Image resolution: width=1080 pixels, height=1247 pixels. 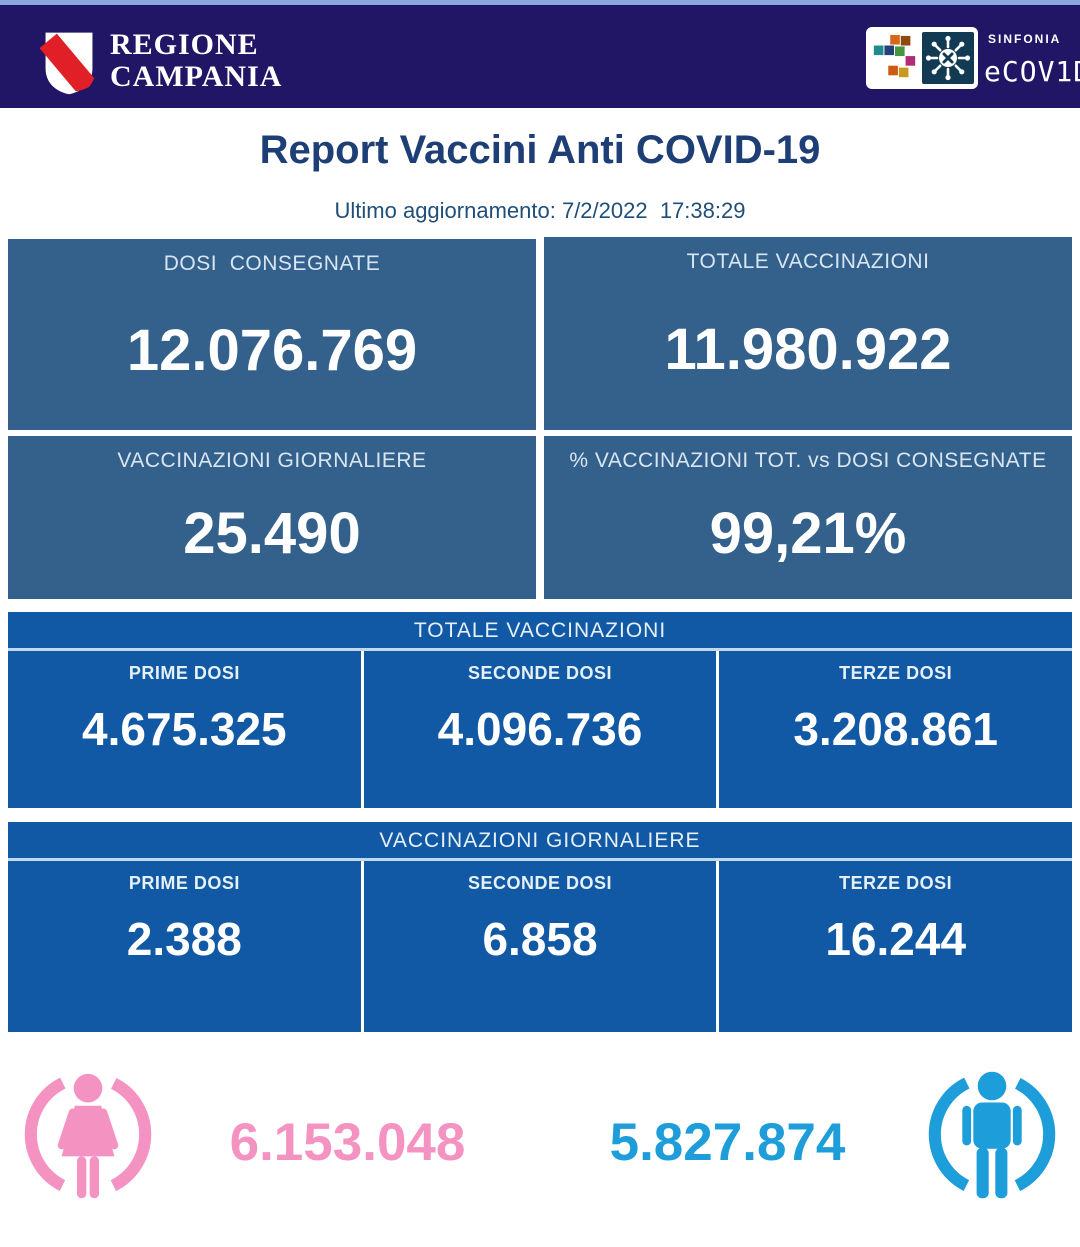 I want to click on dose-column-prime: PRIME DOSI 4.675.325, so click(x=184, y=729).